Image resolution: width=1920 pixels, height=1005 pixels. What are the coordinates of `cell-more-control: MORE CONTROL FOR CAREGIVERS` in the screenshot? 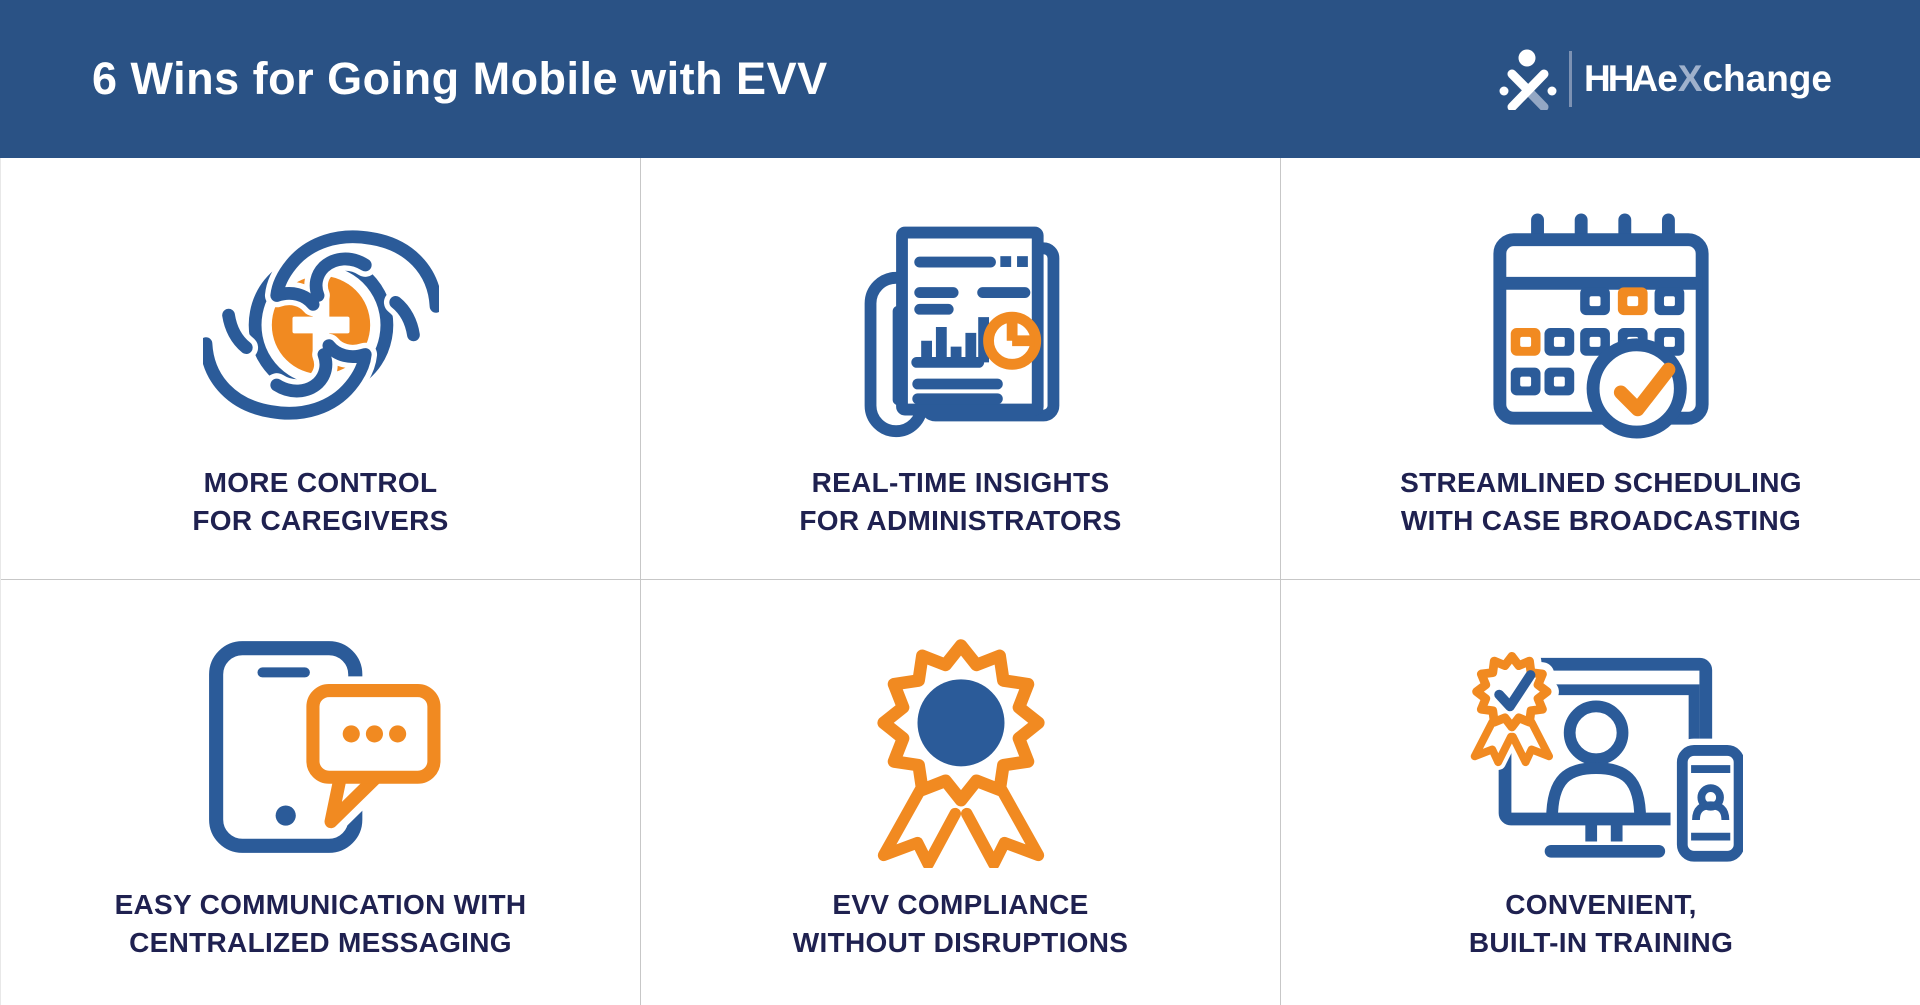 It's located at (321, 369).